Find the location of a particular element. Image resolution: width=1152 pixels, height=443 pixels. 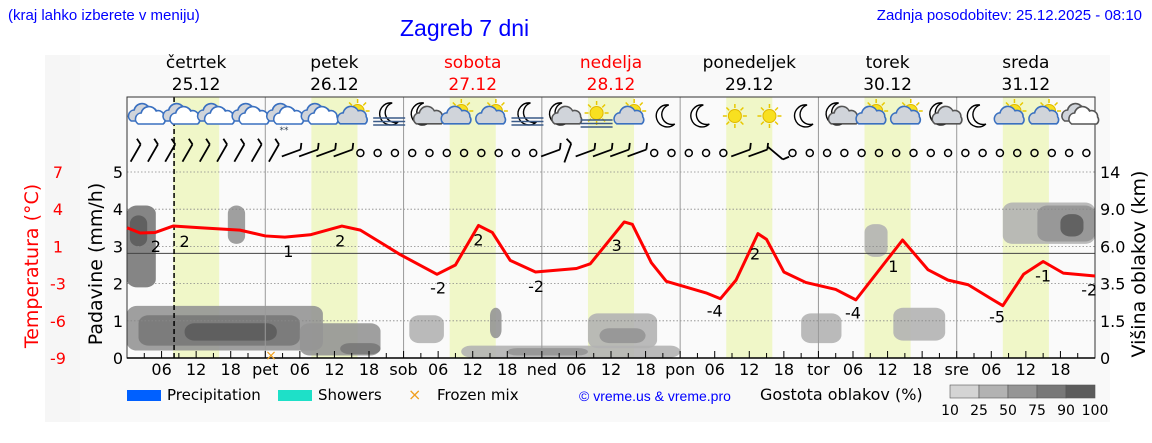

day-name: petek is located at coordinates (334, 63).